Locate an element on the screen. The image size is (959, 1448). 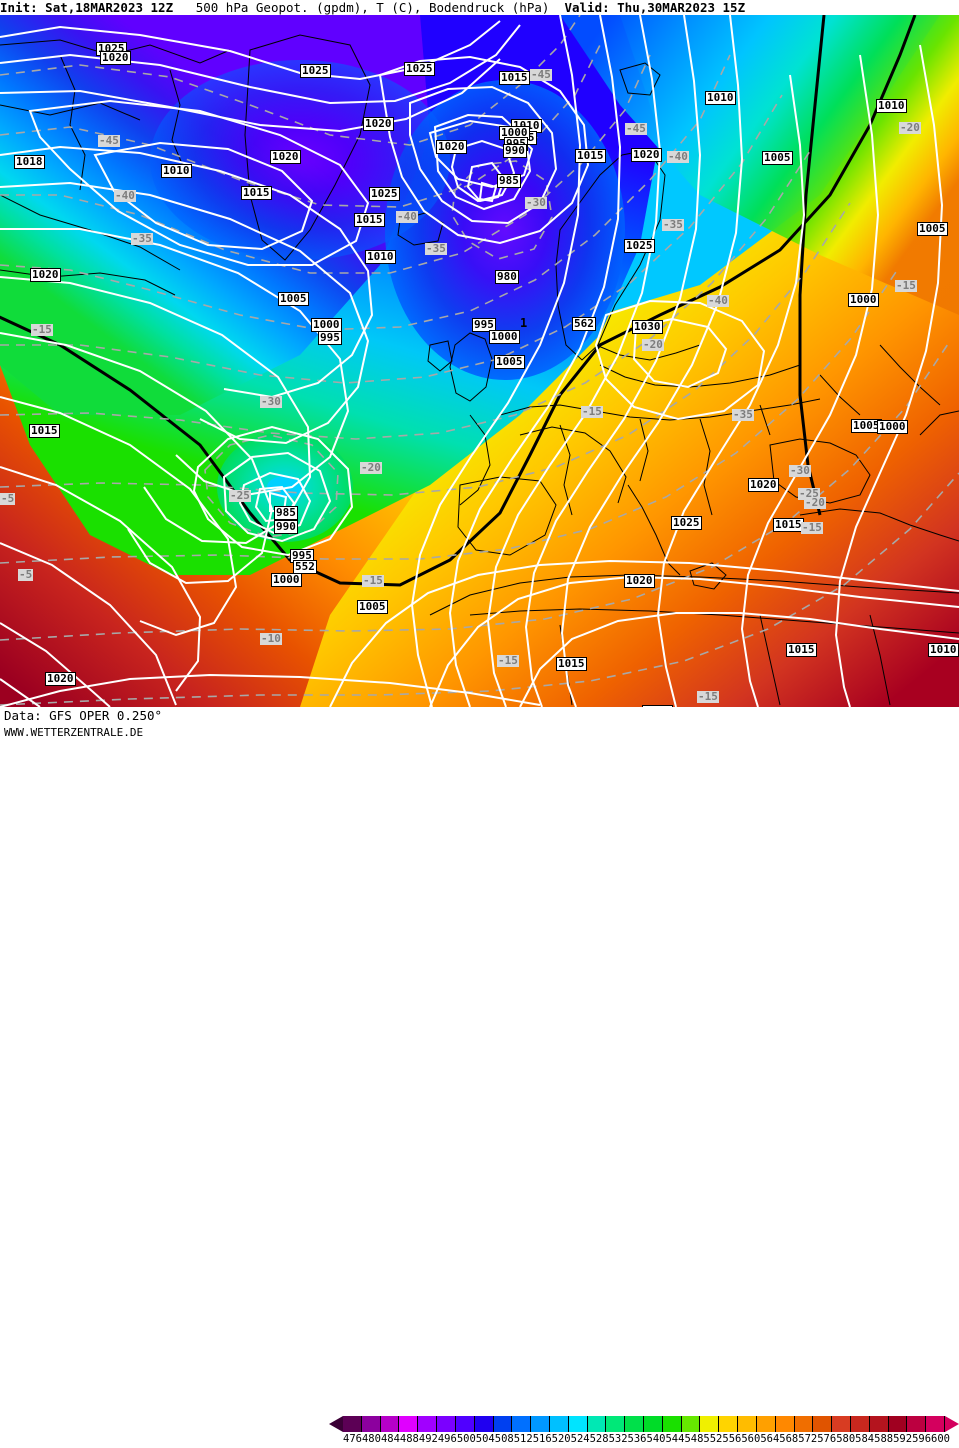
init-value: Sat,18MAR2023 12Z is located at coordinates (109, 7).